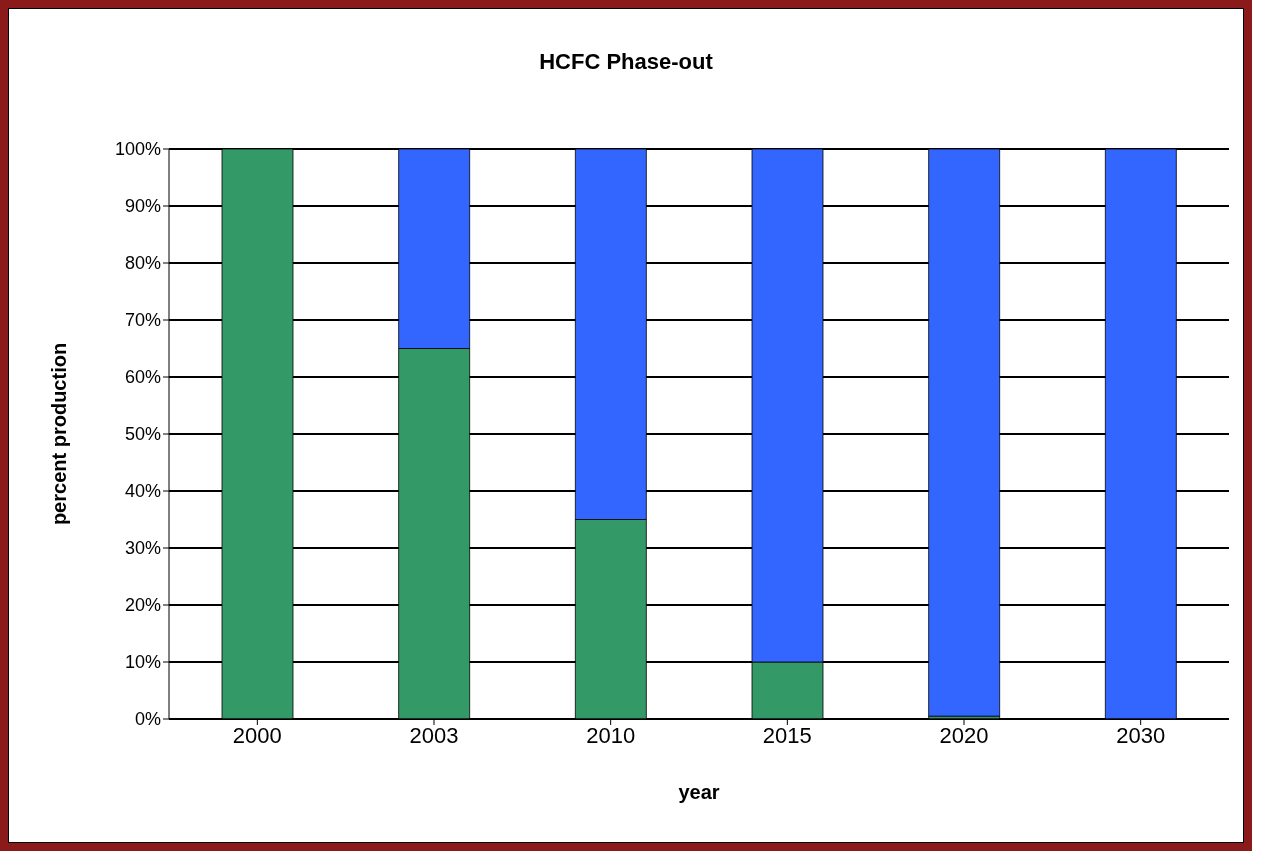 This screenshot has width=1268, height=867. What do you see at coordinates (434, 735) in the screenshot?
I see `x-tick-label: 2003` at bounding box center [434, 735].